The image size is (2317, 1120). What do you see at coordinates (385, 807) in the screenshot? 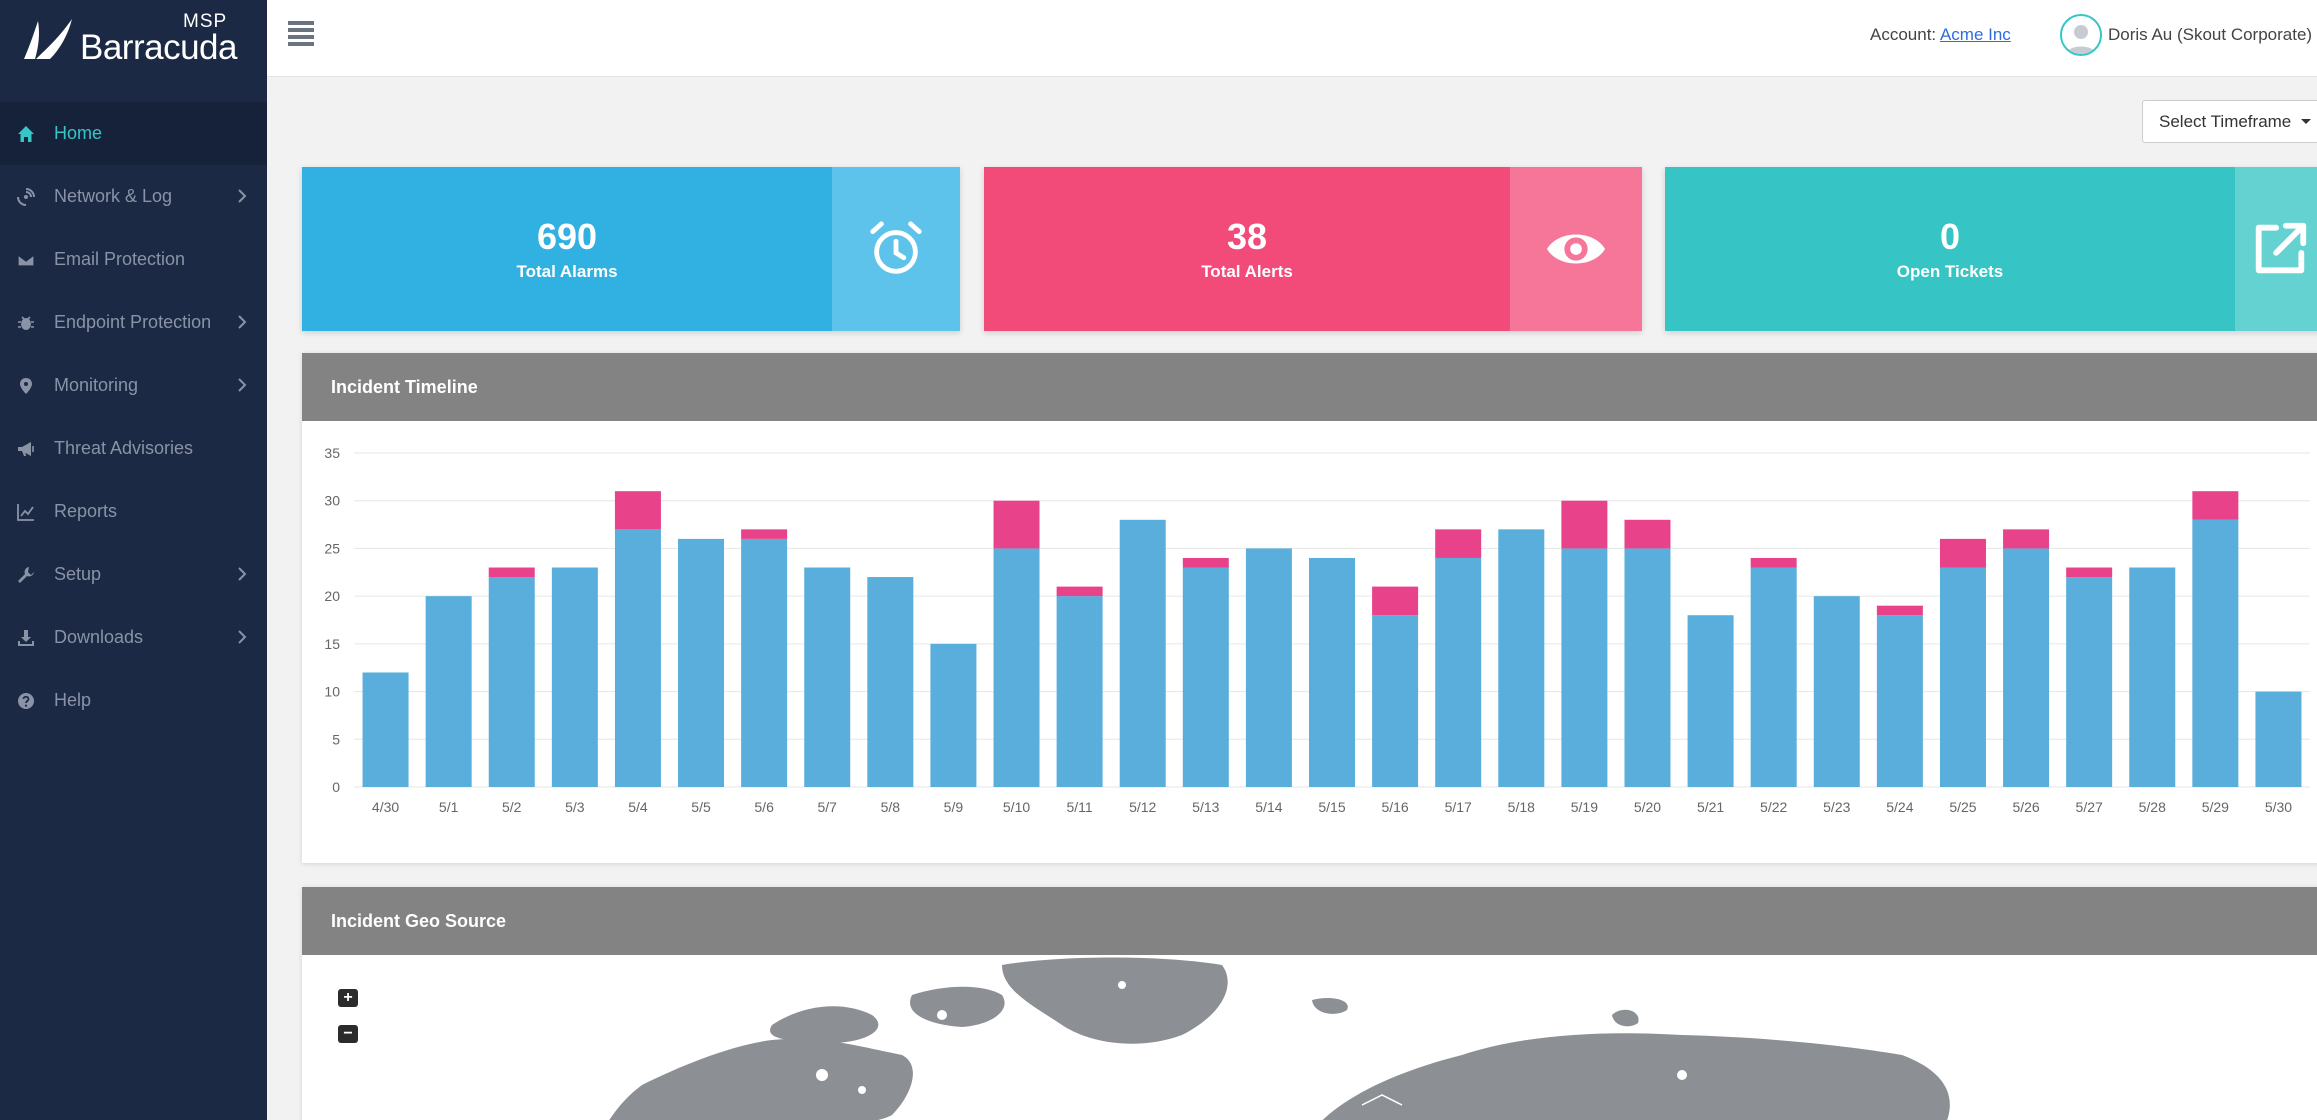
I see `x-tick-label: 4/30` at bounding box center [385, 807].